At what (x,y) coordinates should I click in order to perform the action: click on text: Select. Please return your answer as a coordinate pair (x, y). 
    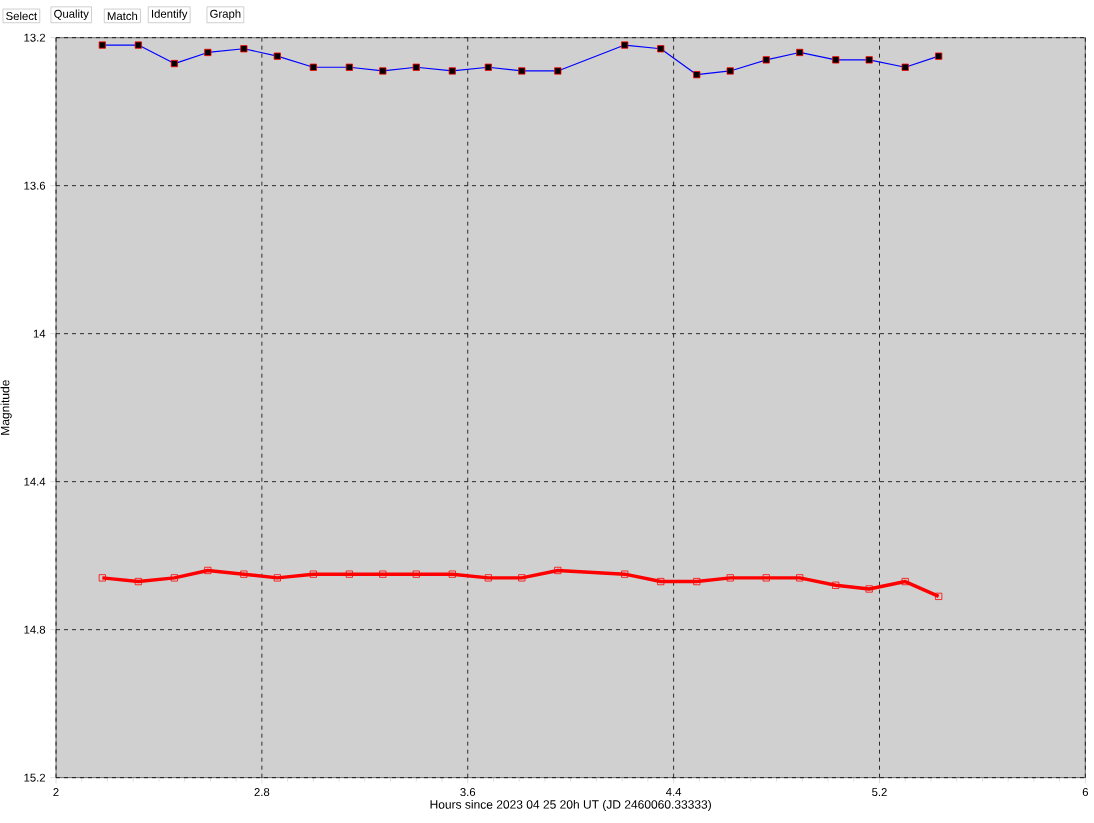
    Looking at the image, I should click on (22, 16).